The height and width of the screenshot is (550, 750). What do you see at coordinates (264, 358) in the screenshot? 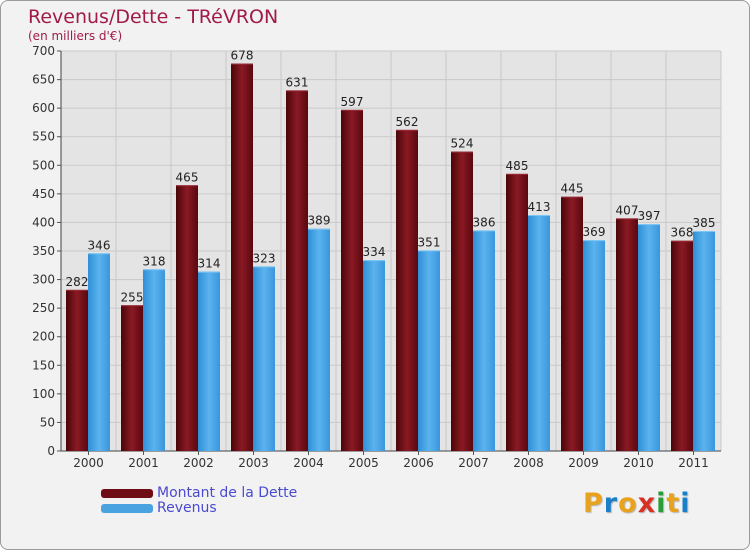
I see `bar-revenus-2003` at bounding box center [264, 358].